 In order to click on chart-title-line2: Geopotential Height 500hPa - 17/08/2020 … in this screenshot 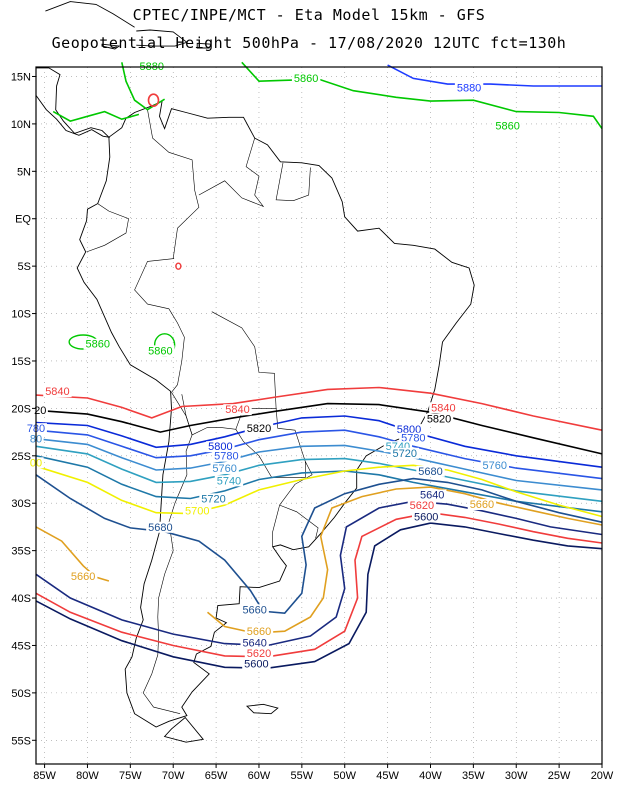, I will do `click(309, 43)`.